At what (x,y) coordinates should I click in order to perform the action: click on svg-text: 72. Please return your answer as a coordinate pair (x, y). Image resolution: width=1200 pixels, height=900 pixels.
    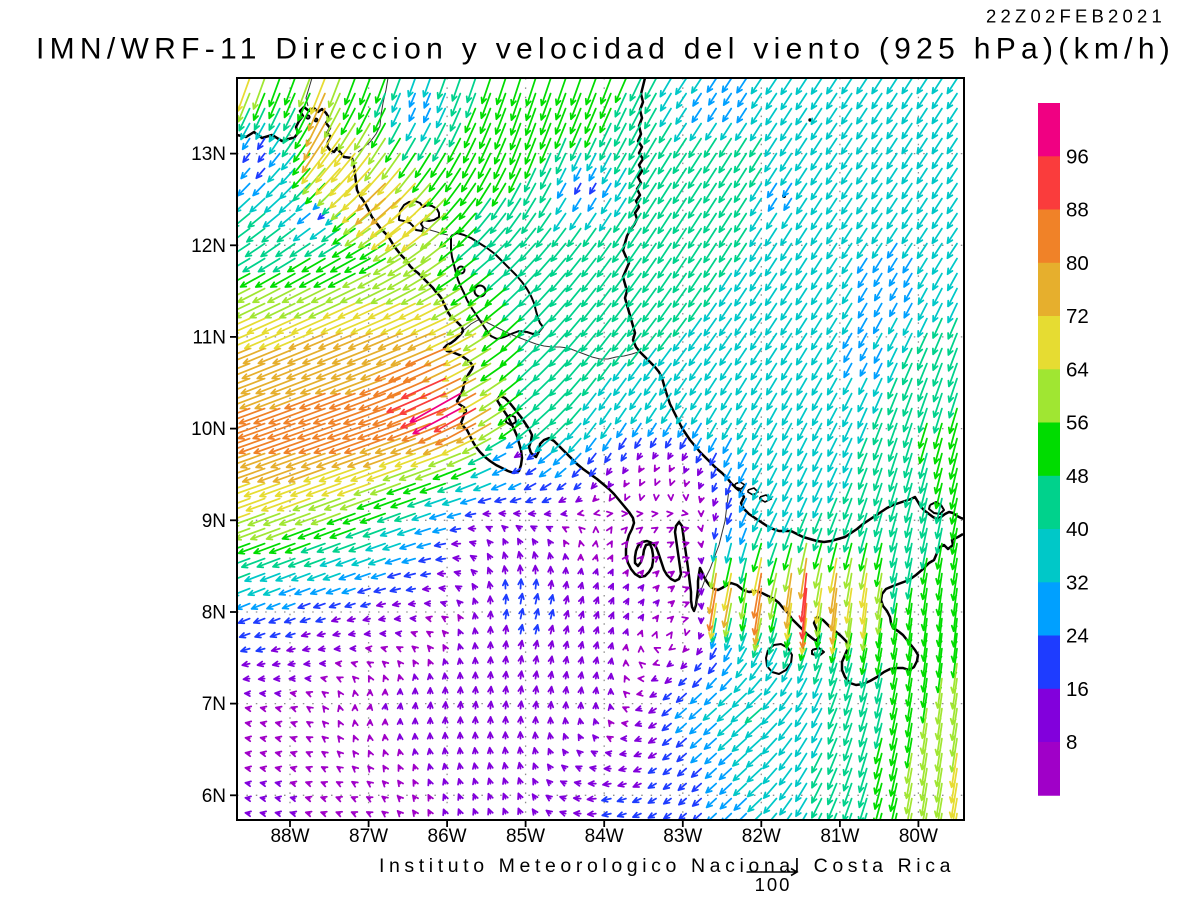
    Looking at the image, I should click on (1077, 316).